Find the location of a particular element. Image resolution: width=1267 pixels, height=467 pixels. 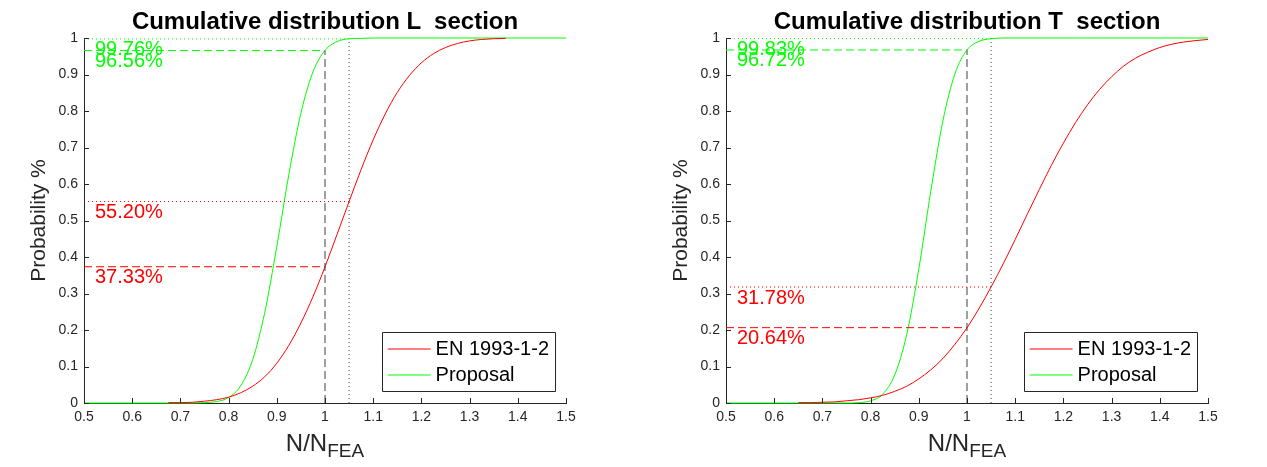

chart-title: Cumulative distribution L section is located at coordinates (325, 21).